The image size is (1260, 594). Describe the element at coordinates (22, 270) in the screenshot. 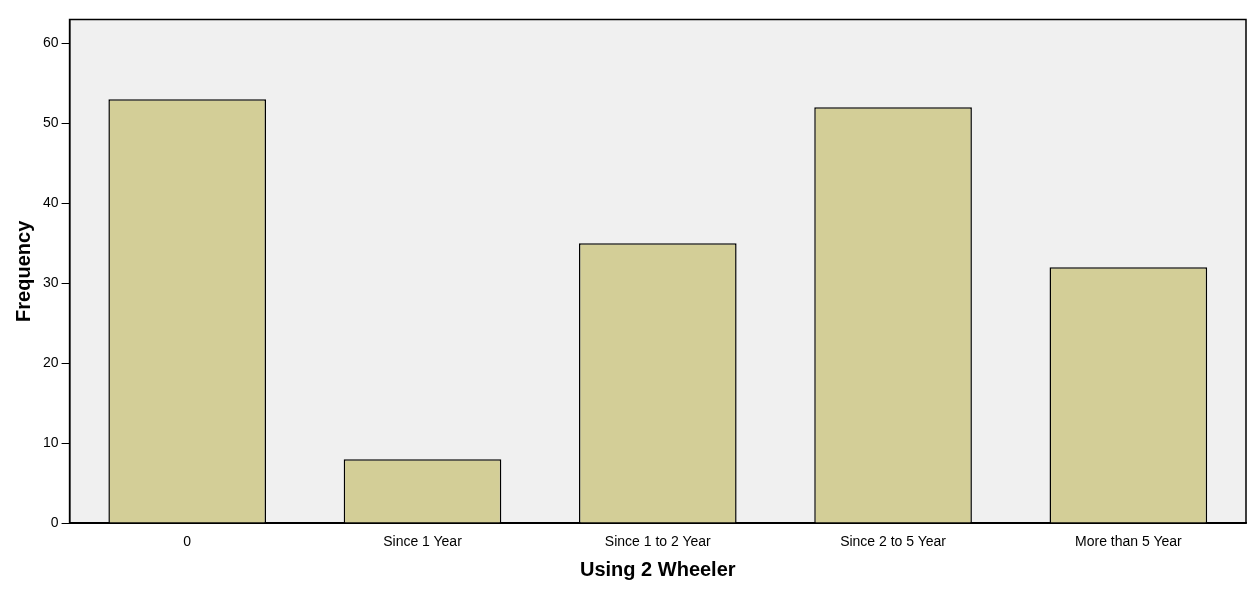

I see `y-axis-title: Frequency` at that location.